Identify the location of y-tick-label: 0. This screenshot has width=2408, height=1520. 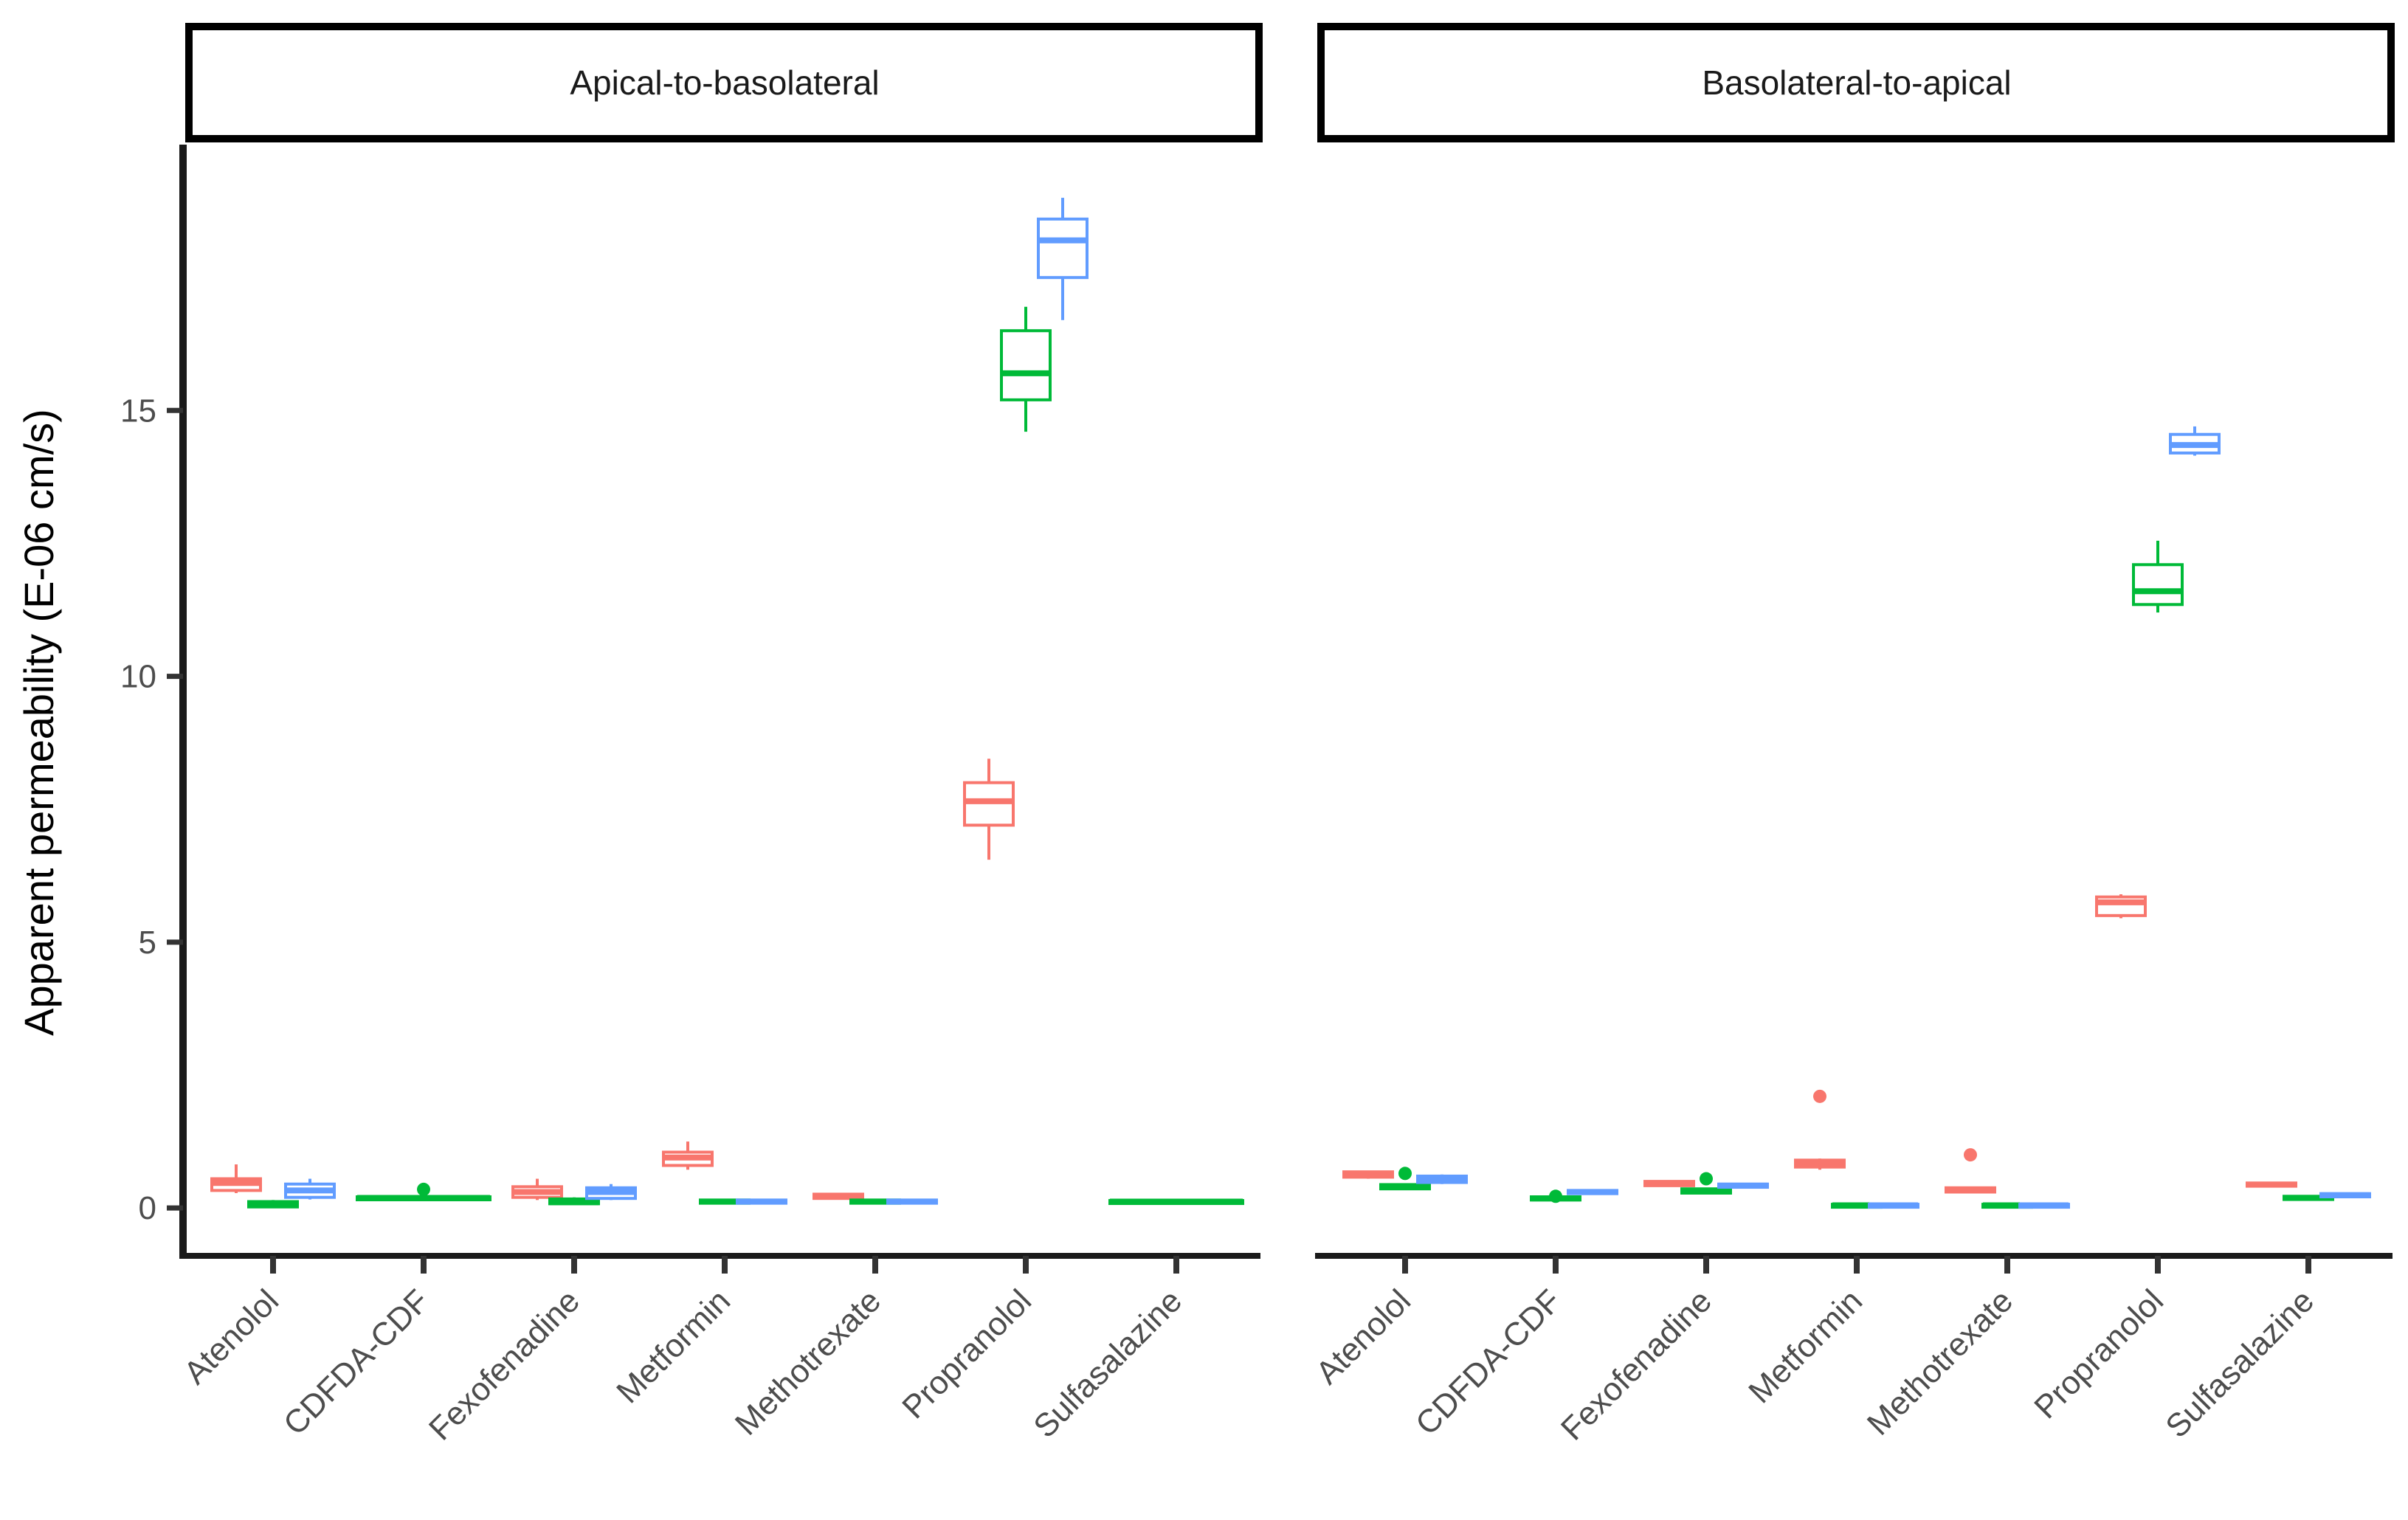
(147, 1208).